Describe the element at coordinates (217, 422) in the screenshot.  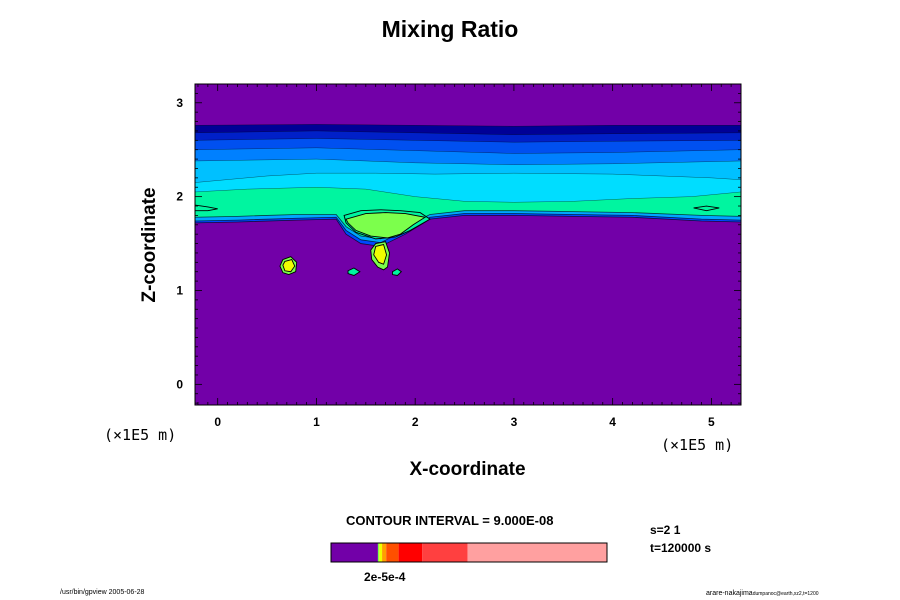
I see `x-tick-label: 0` at that location.